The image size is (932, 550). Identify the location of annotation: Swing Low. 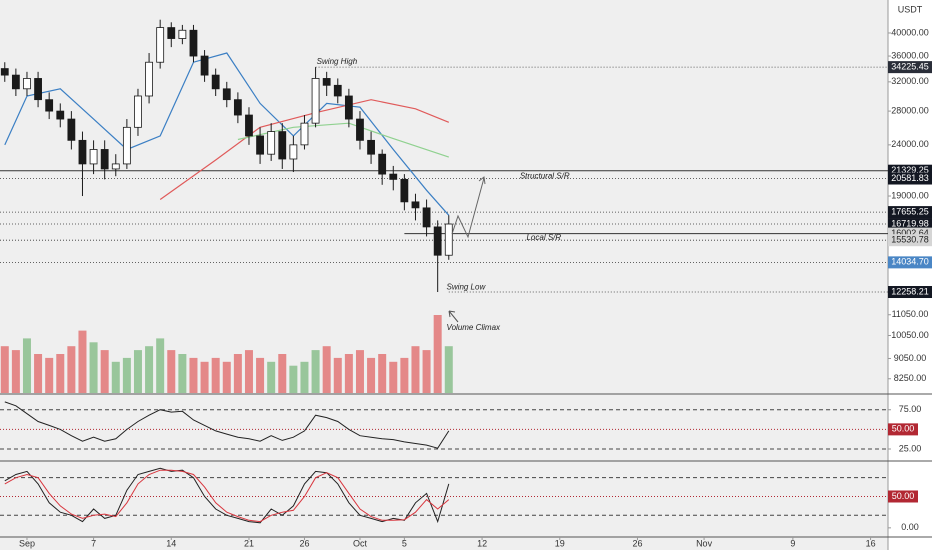
(467, 286).